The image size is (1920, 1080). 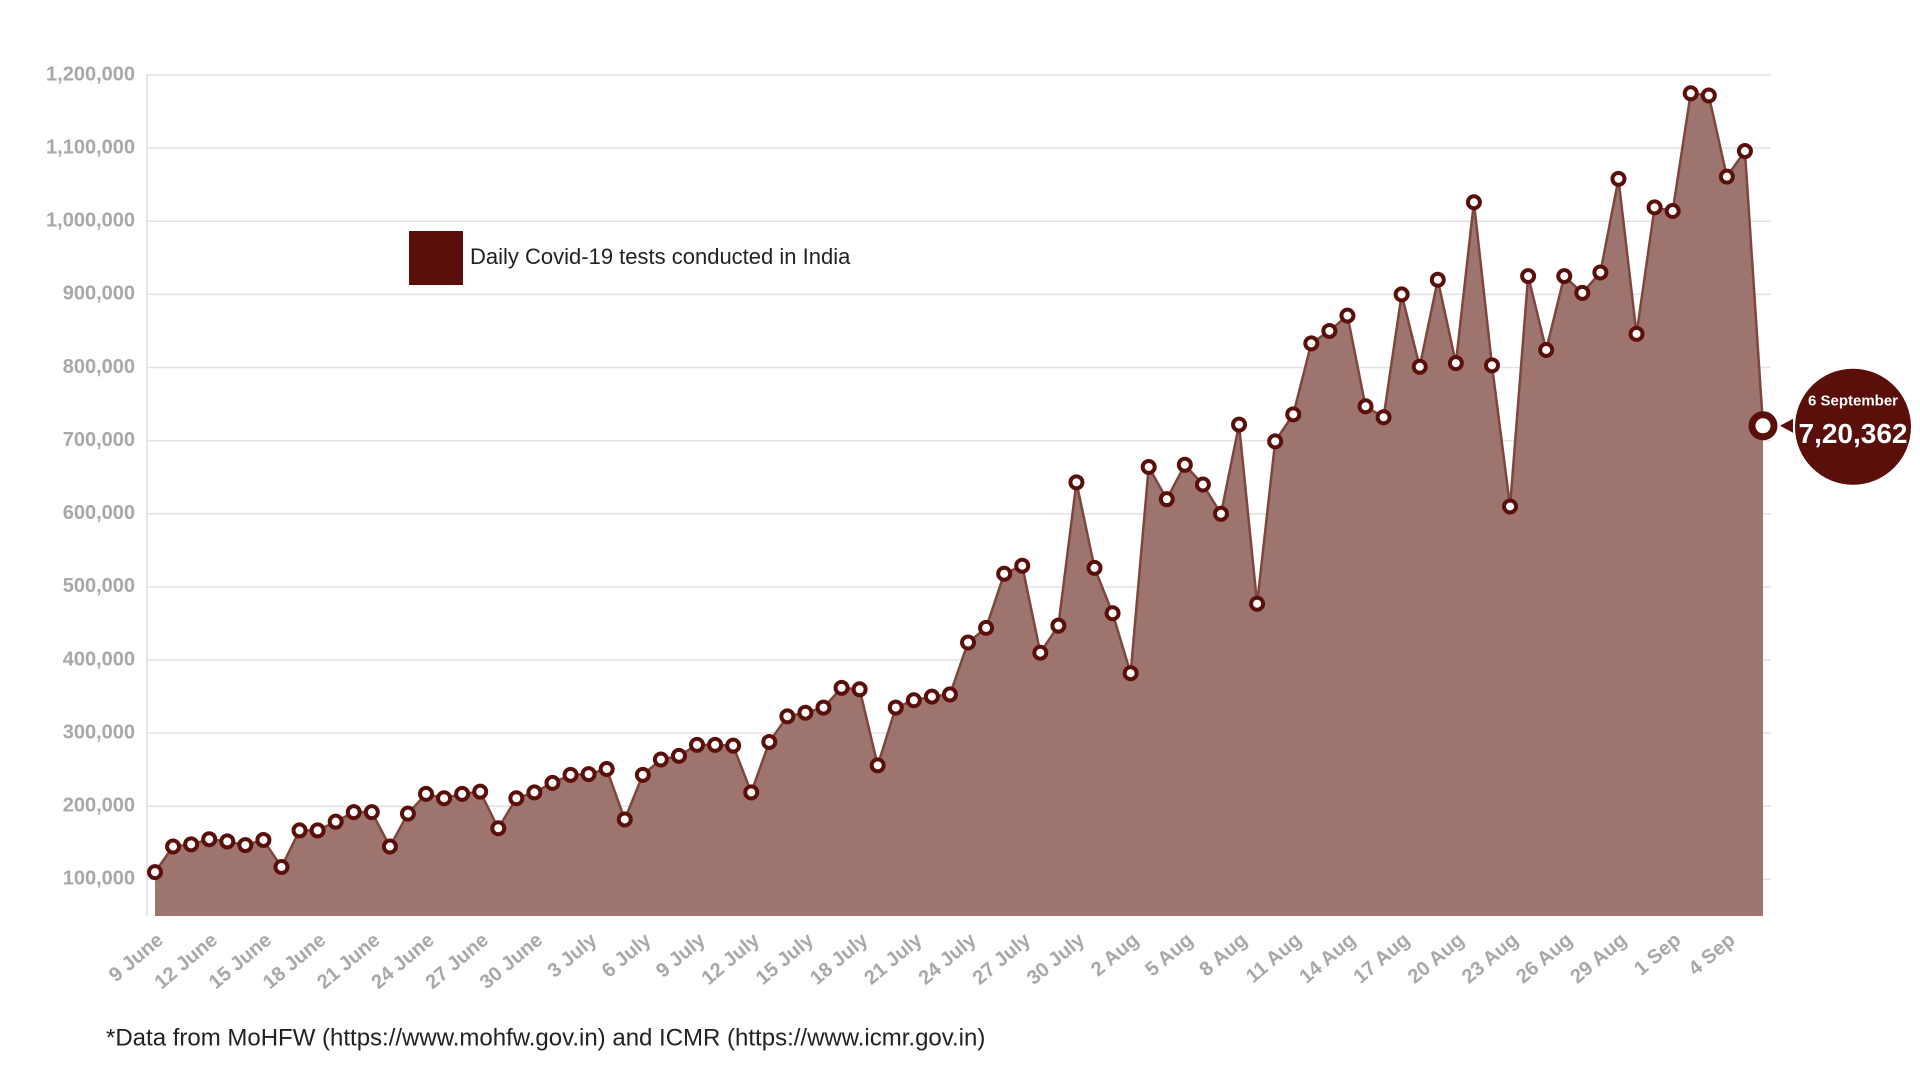 What do you see at coordinates (1327, 958) in the screenshot?
I see `x-tick-label: 14 Aug` at bounding box center [1327, 958].